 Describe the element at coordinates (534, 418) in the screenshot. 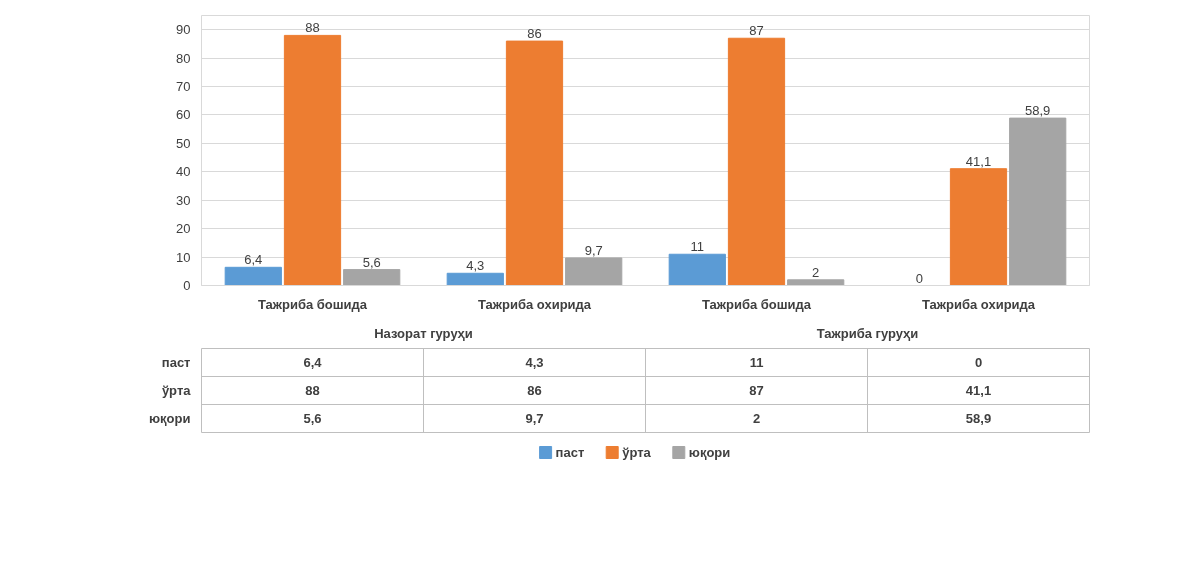

I see `data-label: 9,7` at that location.